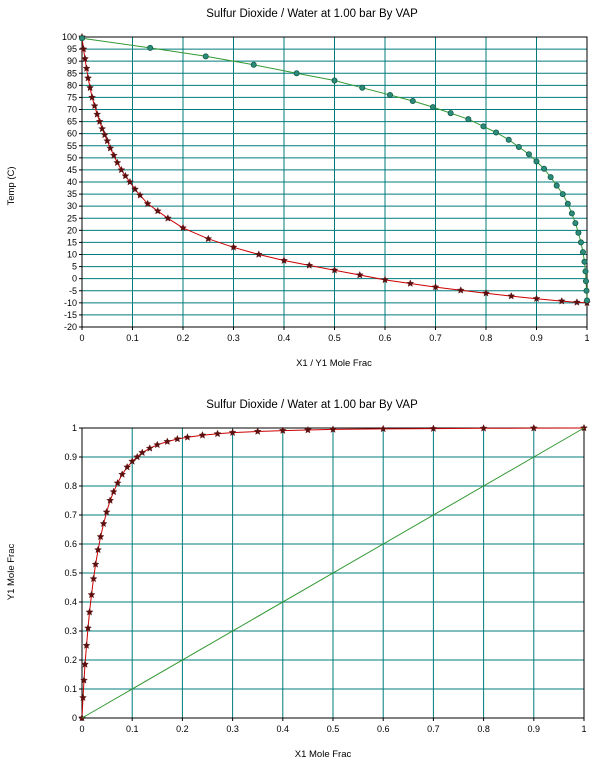  Describe the element at coordinates (70, 544) in the screenshot. I see `y-tick-label: 0.6` at that location.